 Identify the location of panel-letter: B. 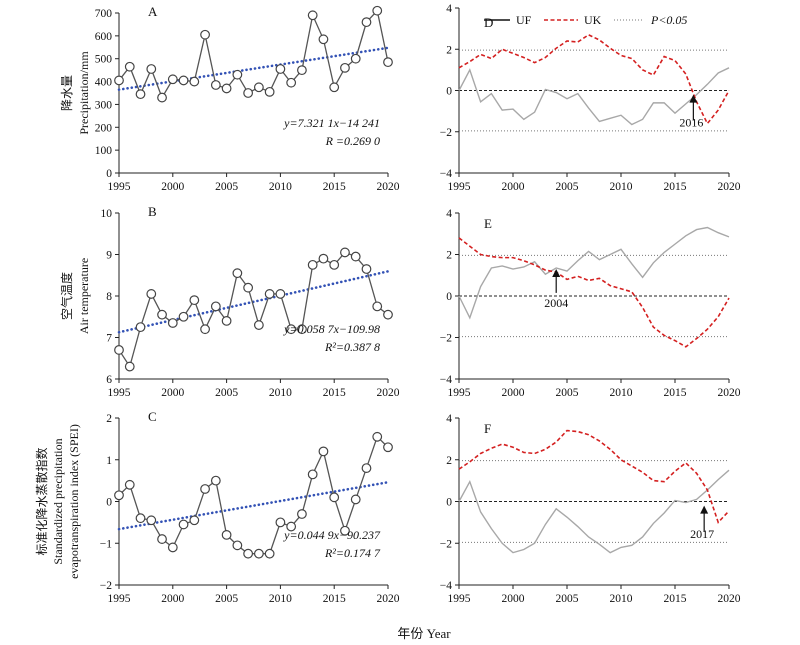
(152, 211).